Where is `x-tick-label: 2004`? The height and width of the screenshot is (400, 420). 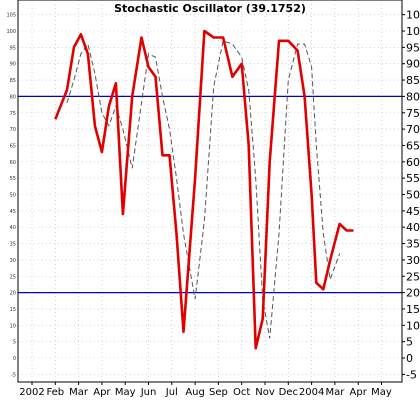 x-tick-label: 2004 is located at coordinates (311, 392).